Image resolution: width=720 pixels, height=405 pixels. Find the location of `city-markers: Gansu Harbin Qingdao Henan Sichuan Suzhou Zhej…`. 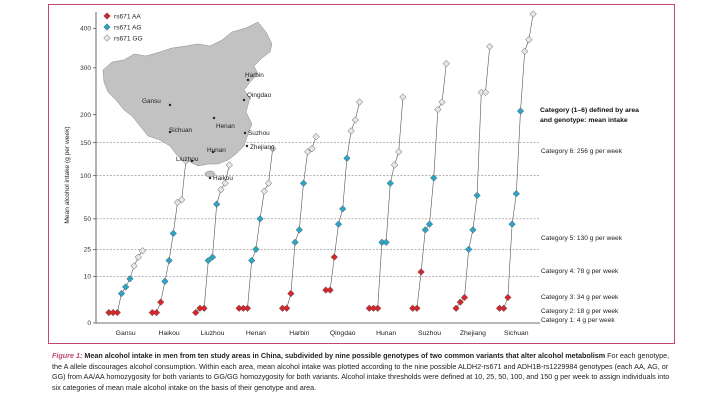

city-markers: Gansu Harbin Qingdao Henan Sichuan Suzhou Zhej… is located at coordinates (208, 127).